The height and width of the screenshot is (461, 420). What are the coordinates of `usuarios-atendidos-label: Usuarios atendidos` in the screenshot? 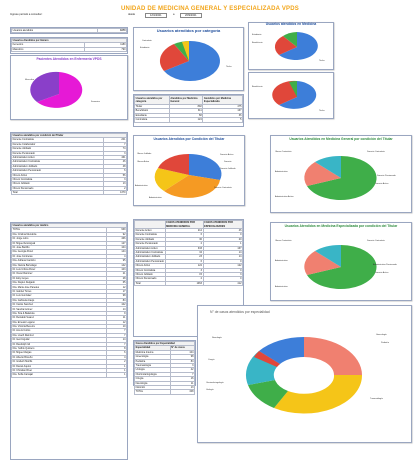 It's located at (54, 30).